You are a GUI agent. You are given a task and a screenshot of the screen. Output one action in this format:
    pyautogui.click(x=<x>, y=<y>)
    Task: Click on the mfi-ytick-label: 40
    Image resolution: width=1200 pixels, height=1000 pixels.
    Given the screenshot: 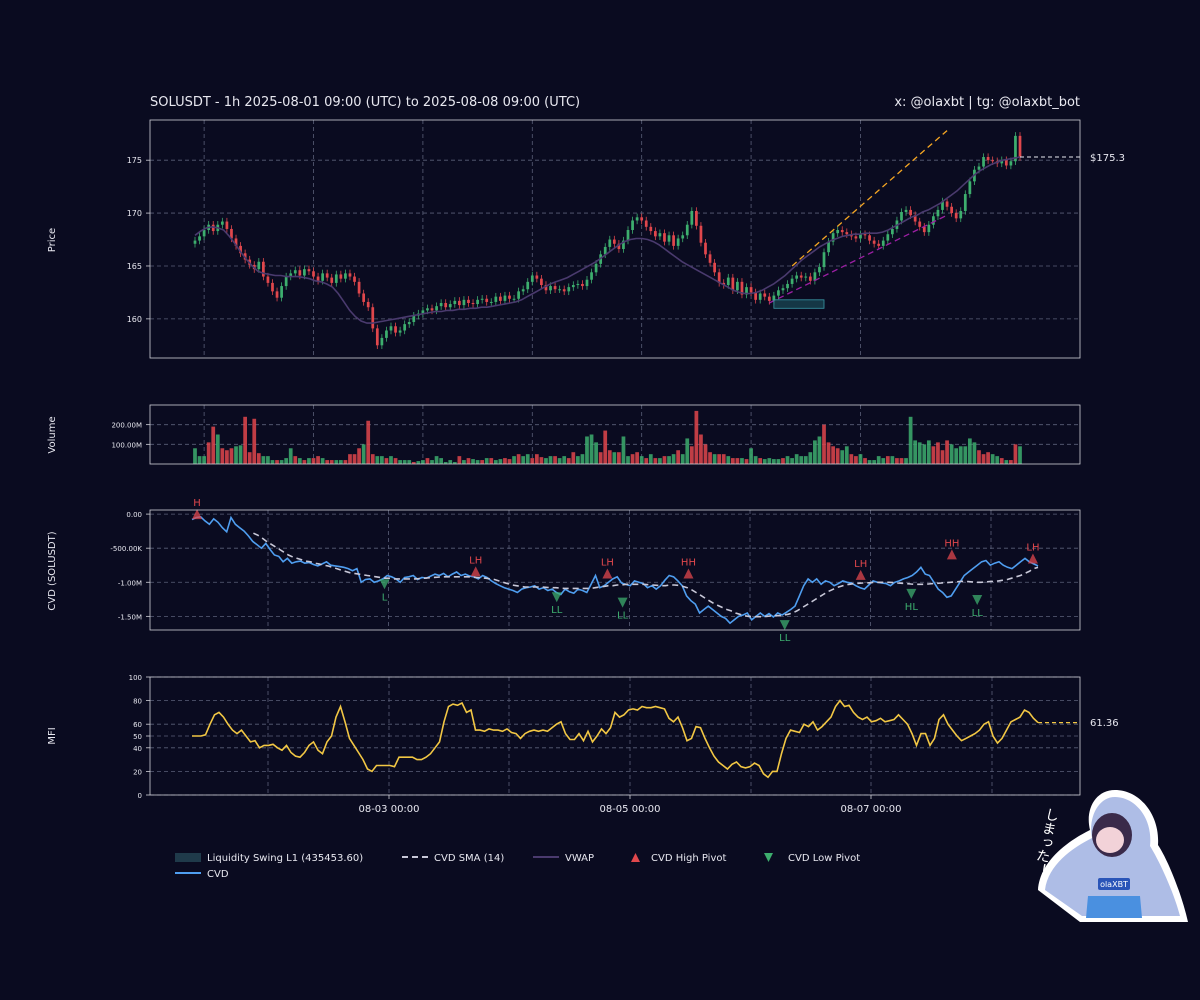 What is the action you would take?
    pyautogui.click(x=137, y=749)
    